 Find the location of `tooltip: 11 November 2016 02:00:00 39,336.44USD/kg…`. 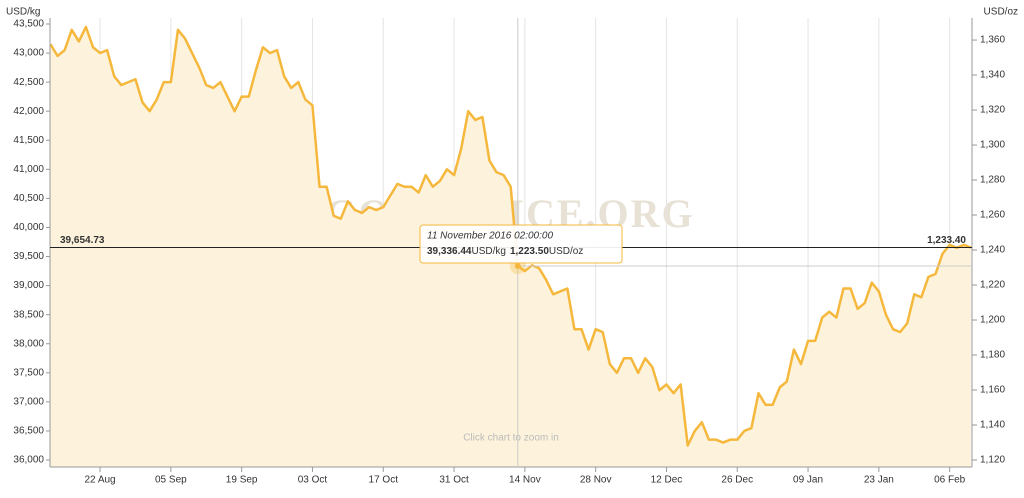

tooltip: 11 November 2016 02:00:00 39,336.44USD/kg… is located at coordinates (521, 244).